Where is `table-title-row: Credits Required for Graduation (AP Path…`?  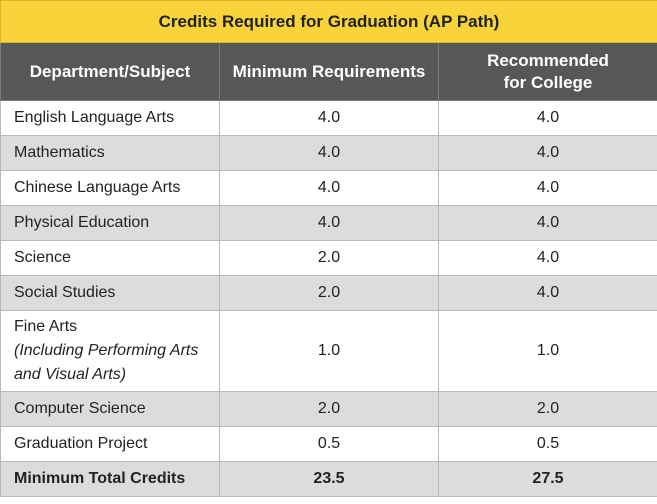 table-title-row: Credits Required for Graduation (AP Path… is located at coordinates (328, 21).